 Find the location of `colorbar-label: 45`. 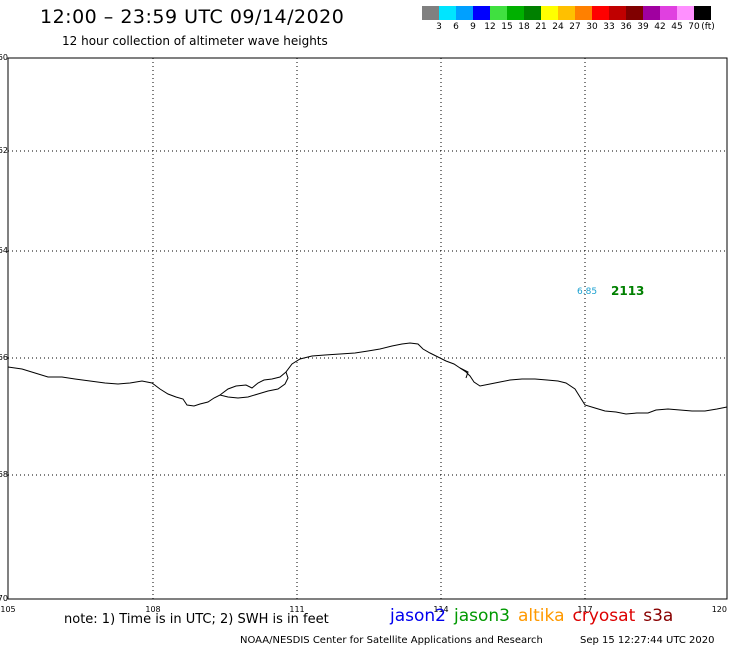

colorbar-label: 45 is located at coordinates (677, 27).